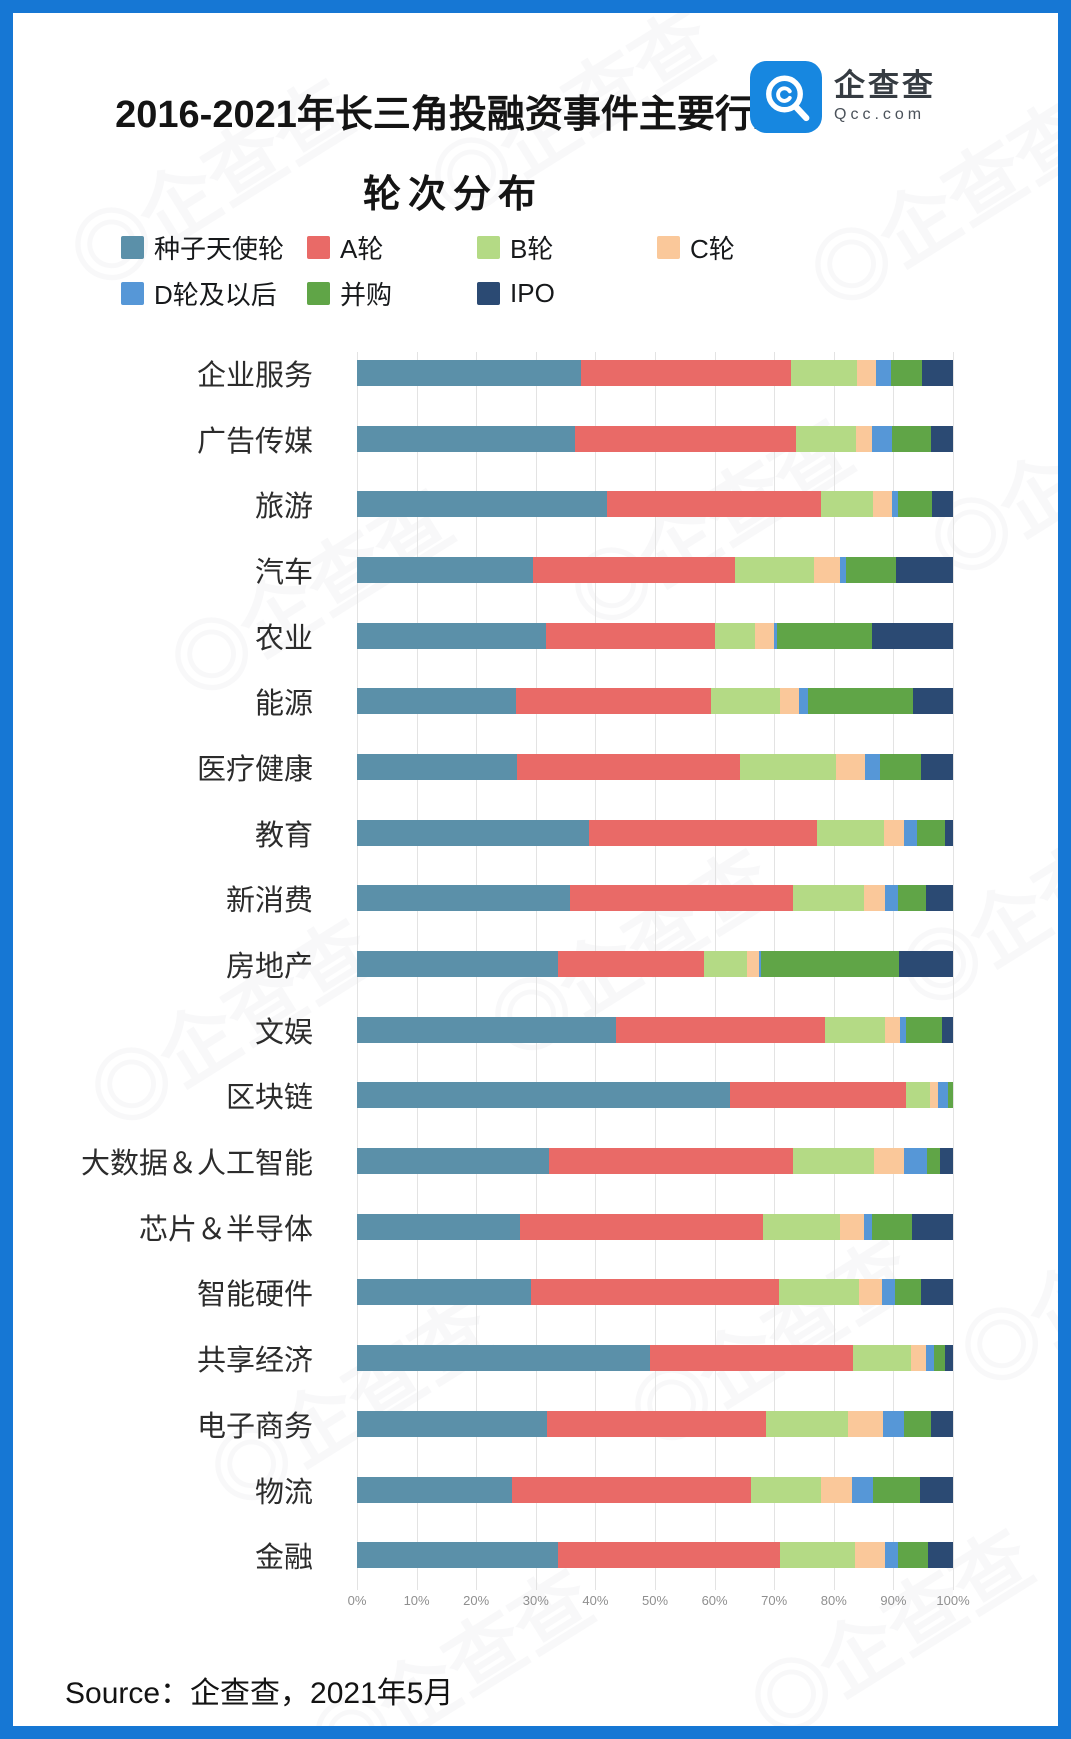 This screenshot has height=1739, width=1071. I want to click on chart-row: 新消费, so click(535, 899).